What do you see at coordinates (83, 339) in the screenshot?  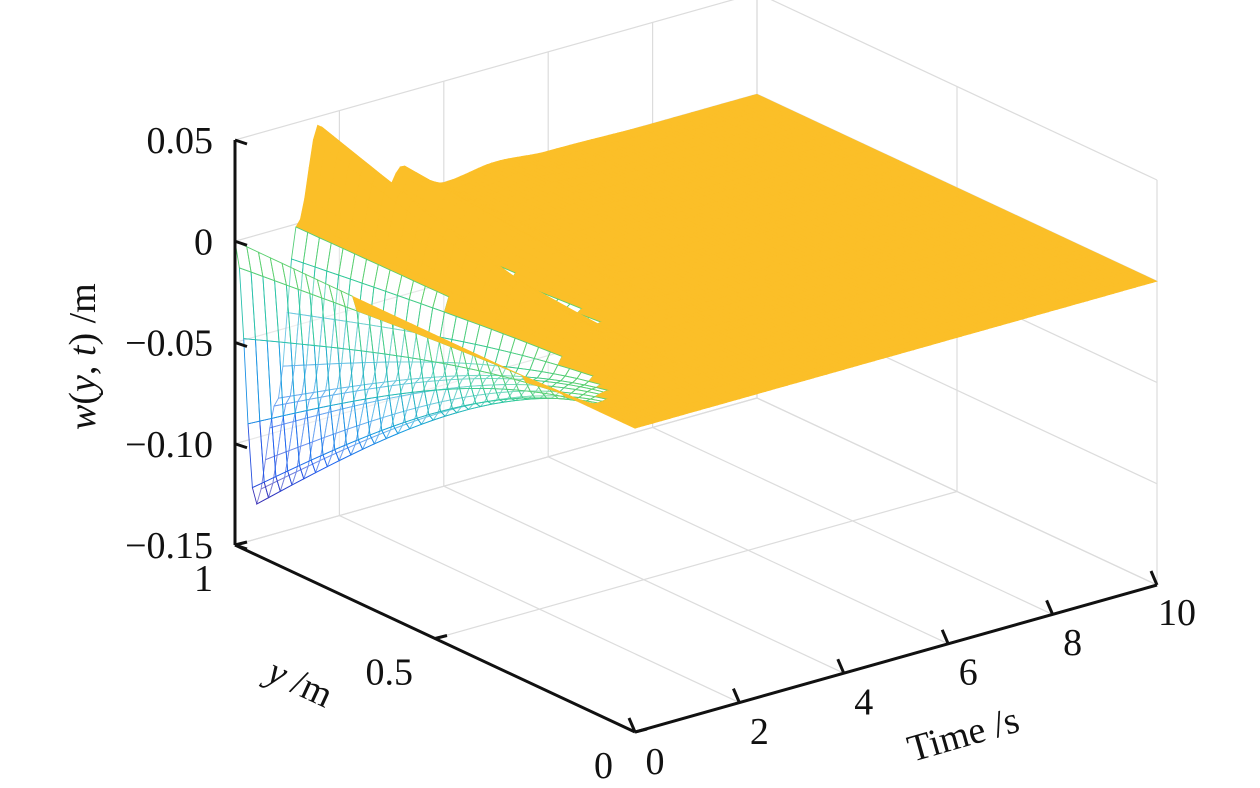 I see `z-label-close: )` at bounding box center [83, 339].